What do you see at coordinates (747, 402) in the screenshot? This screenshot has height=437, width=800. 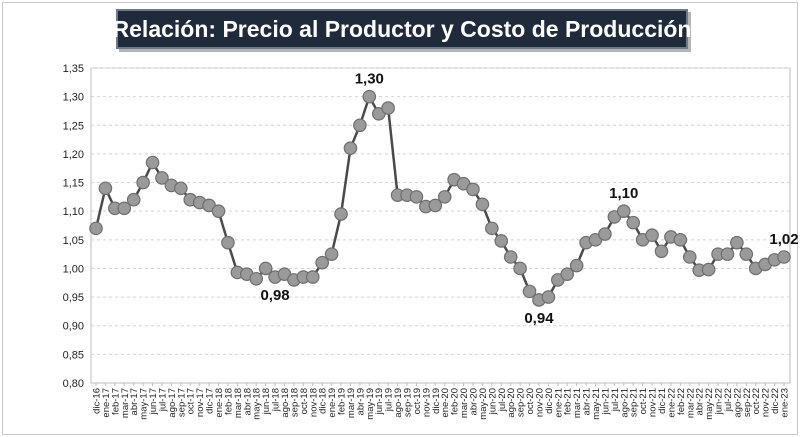 I see `x-tick-label: sep-22` at bounding box center [747, 402].